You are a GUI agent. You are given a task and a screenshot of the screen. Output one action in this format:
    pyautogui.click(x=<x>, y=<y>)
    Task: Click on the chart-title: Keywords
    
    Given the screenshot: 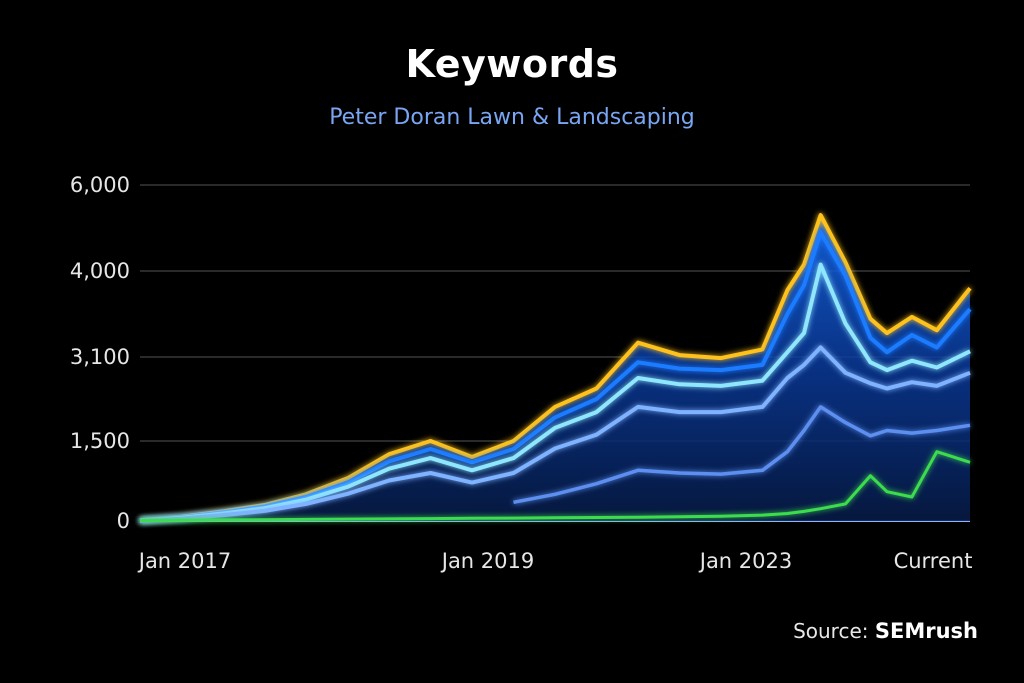 What is the action you would take?
    pyautogui.click(x=512, y=64)
    